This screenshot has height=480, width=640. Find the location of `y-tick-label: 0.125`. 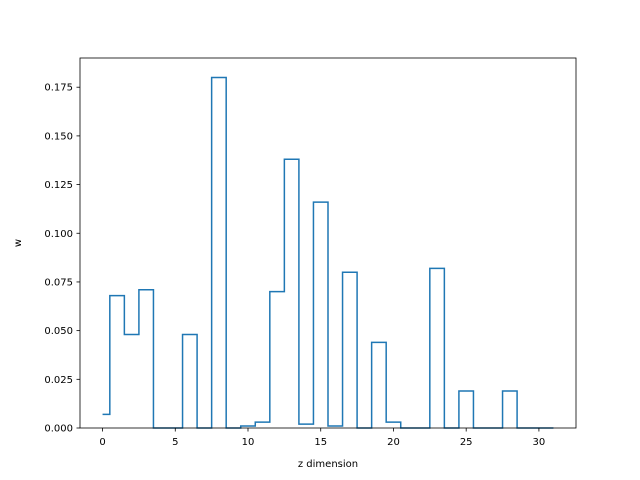

y-tick-label: 0.125 is located at coordinates (58, 185).